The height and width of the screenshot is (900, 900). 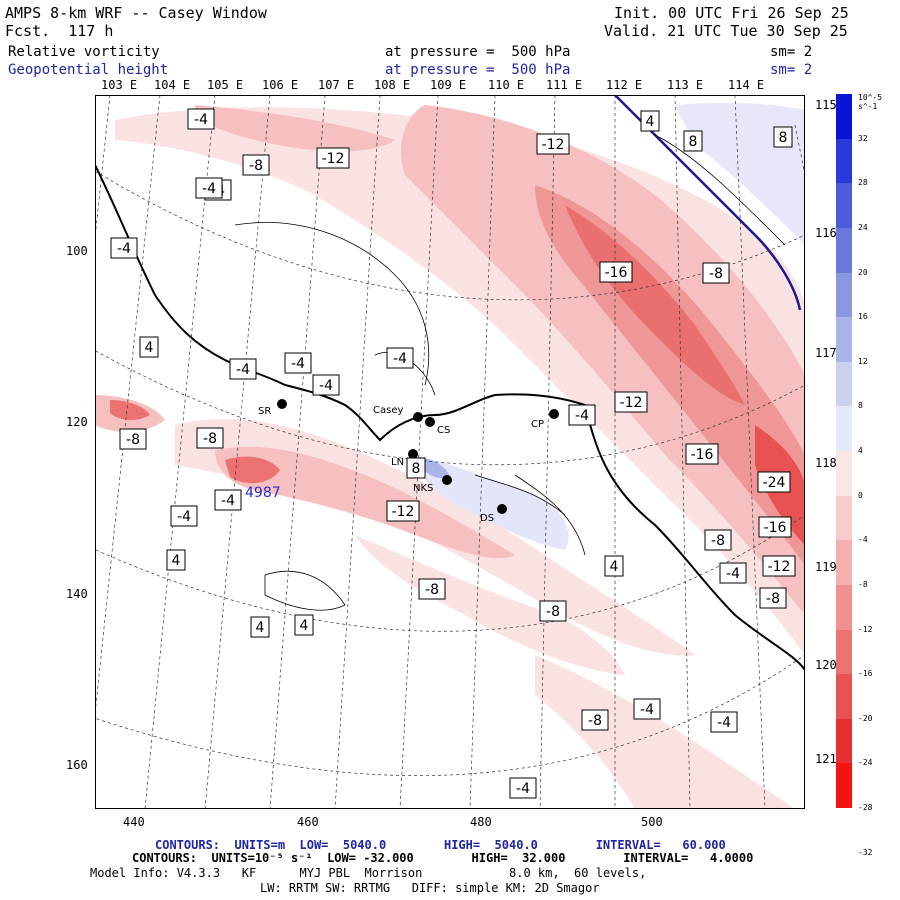 What do you see at coordinates (443, 430) in the screenshot?
I see `station-label-cs: CS` at bounding box center [443, 430].